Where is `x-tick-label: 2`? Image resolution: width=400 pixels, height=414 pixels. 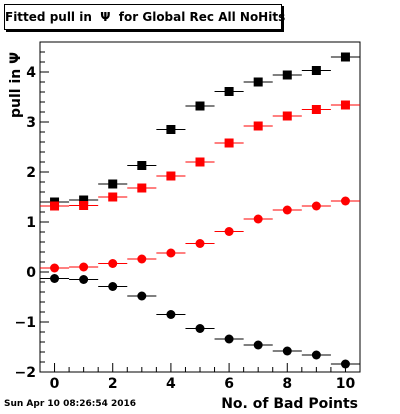 x-tick-label: 2 is located at coordinates (113, 384).